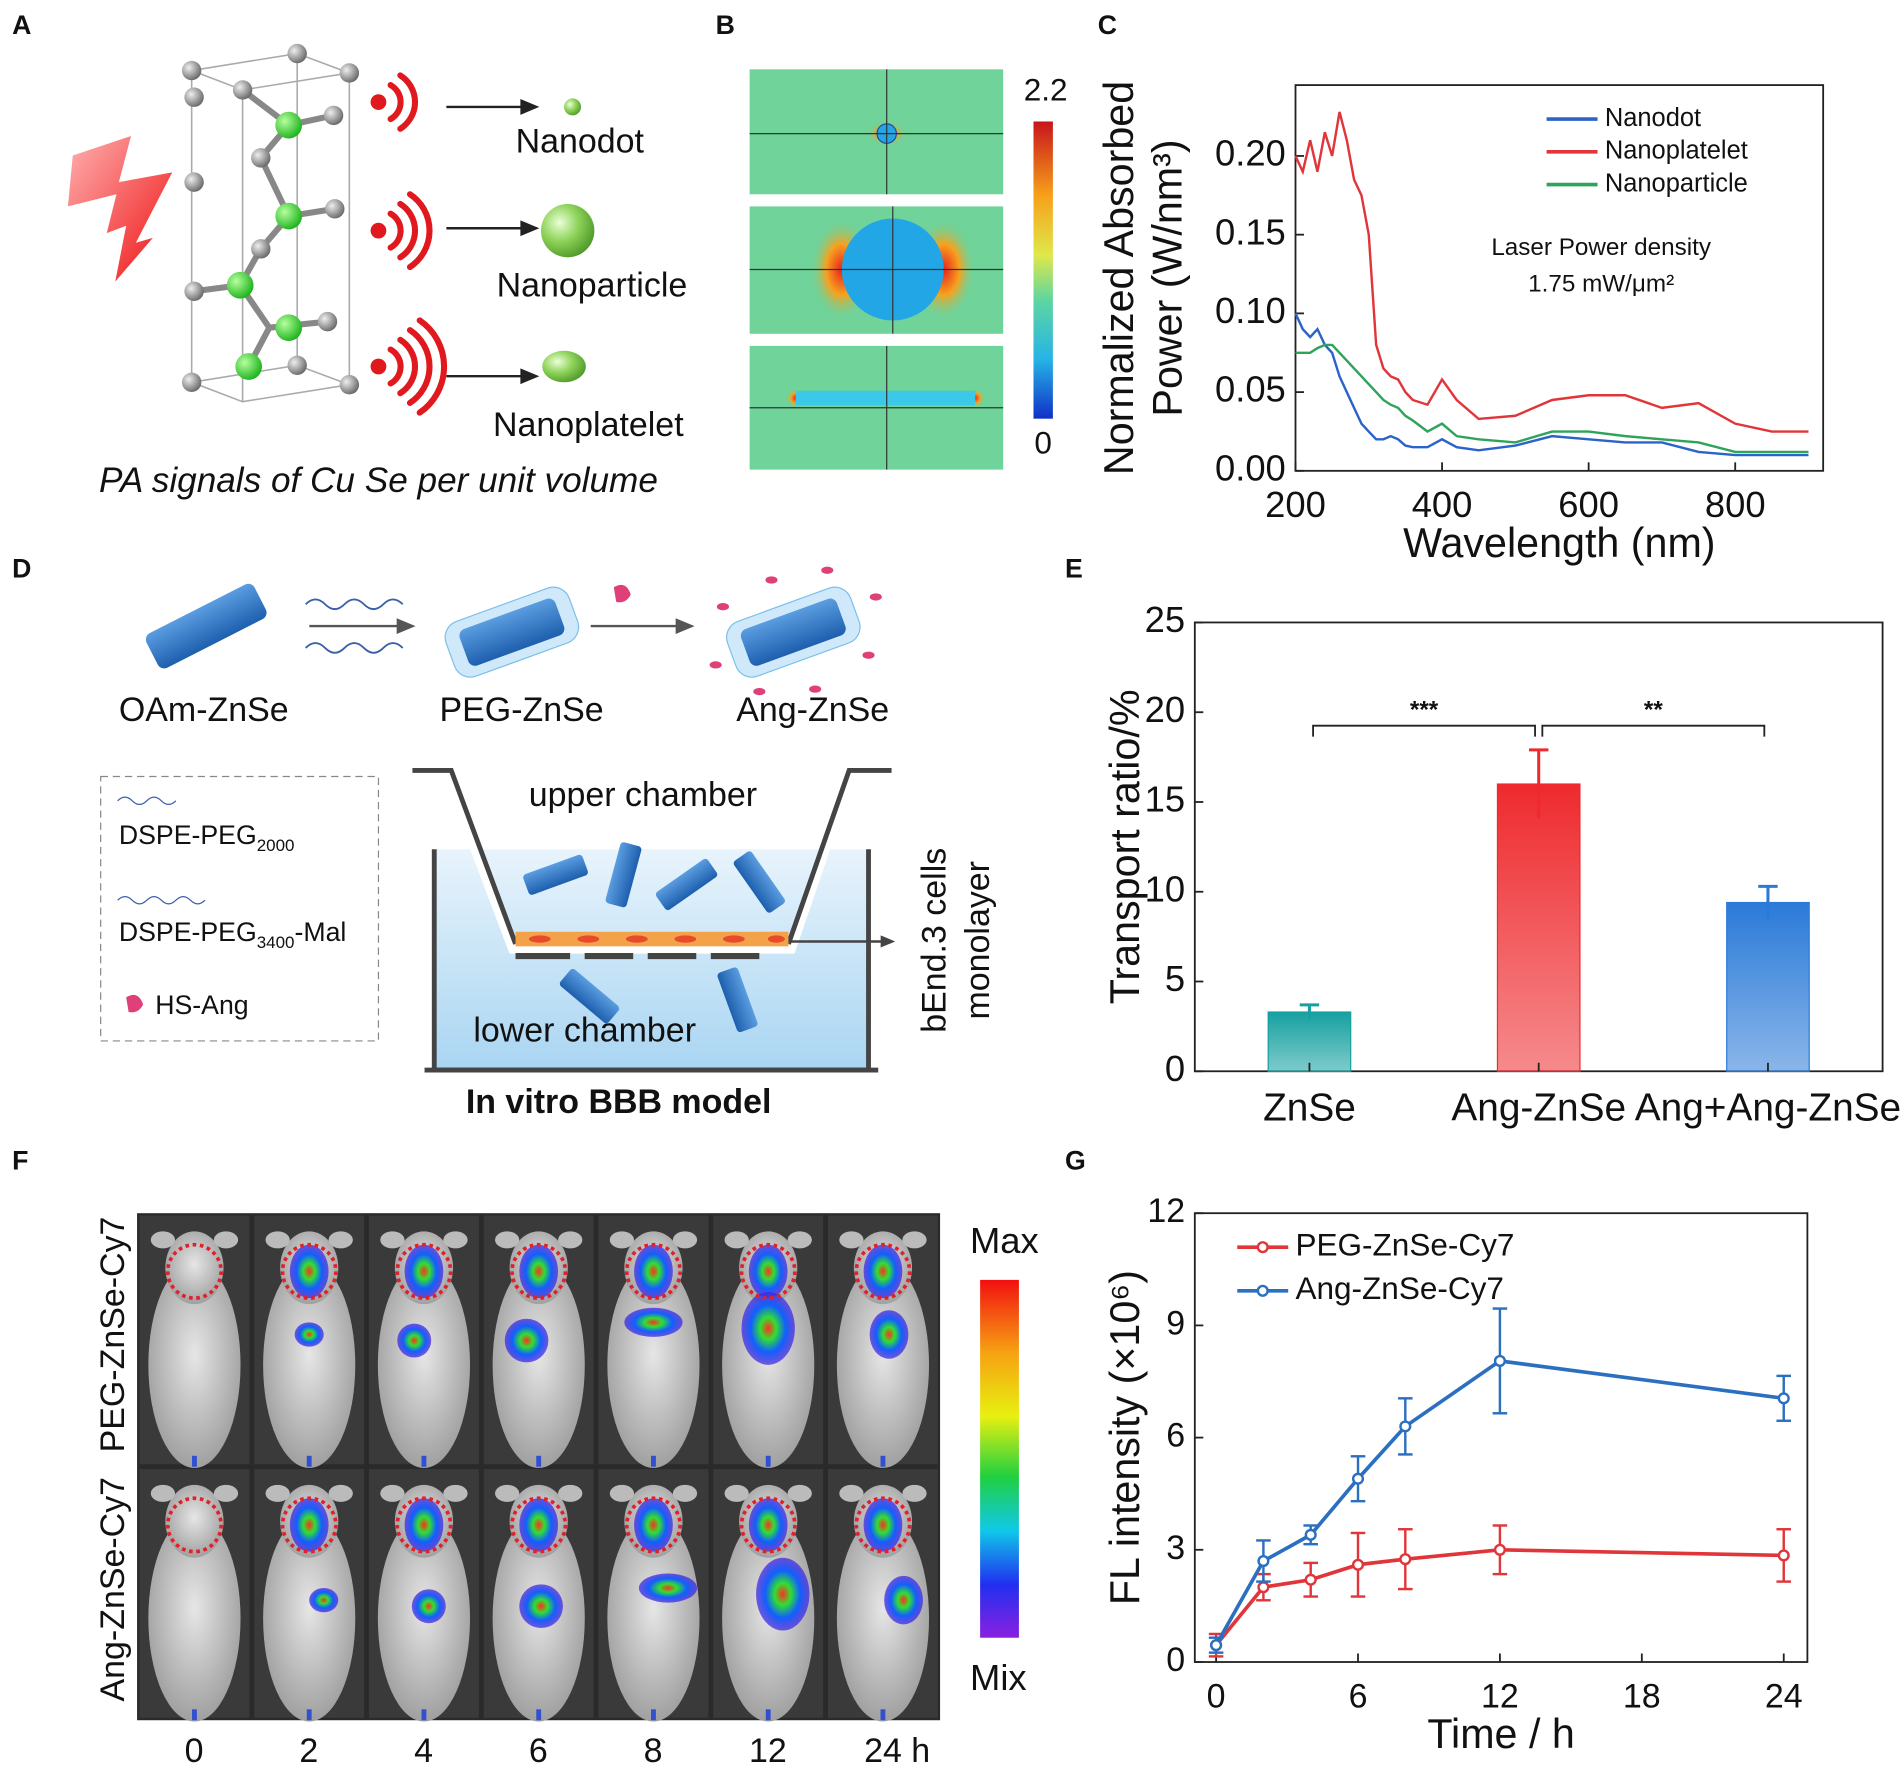  I want to click on time-label: 2, so click(308, 1751).